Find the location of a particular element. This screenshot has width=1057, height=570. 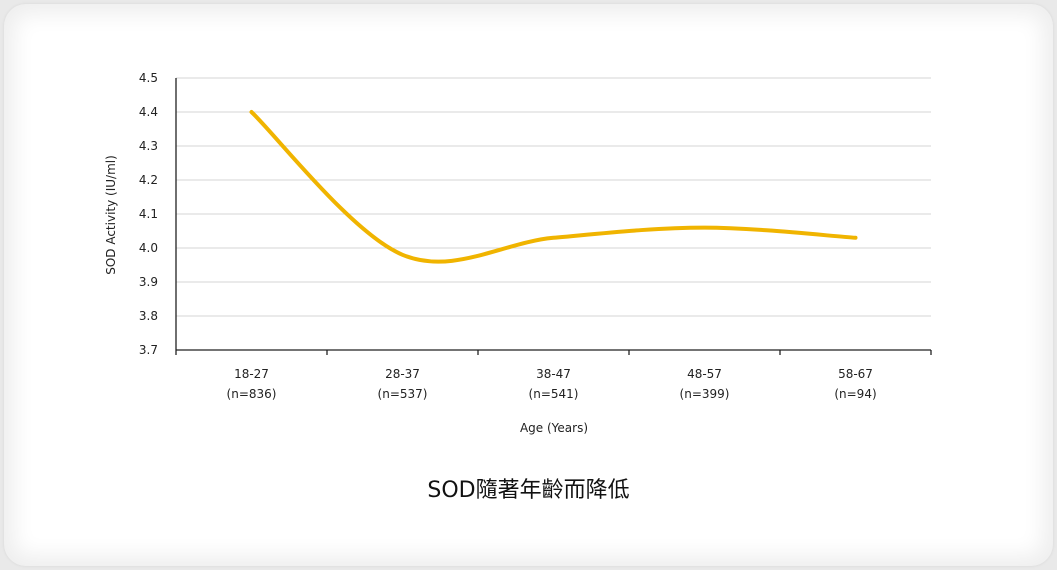

y-tick-label: 4.3 is located at coordinates (148, 146).